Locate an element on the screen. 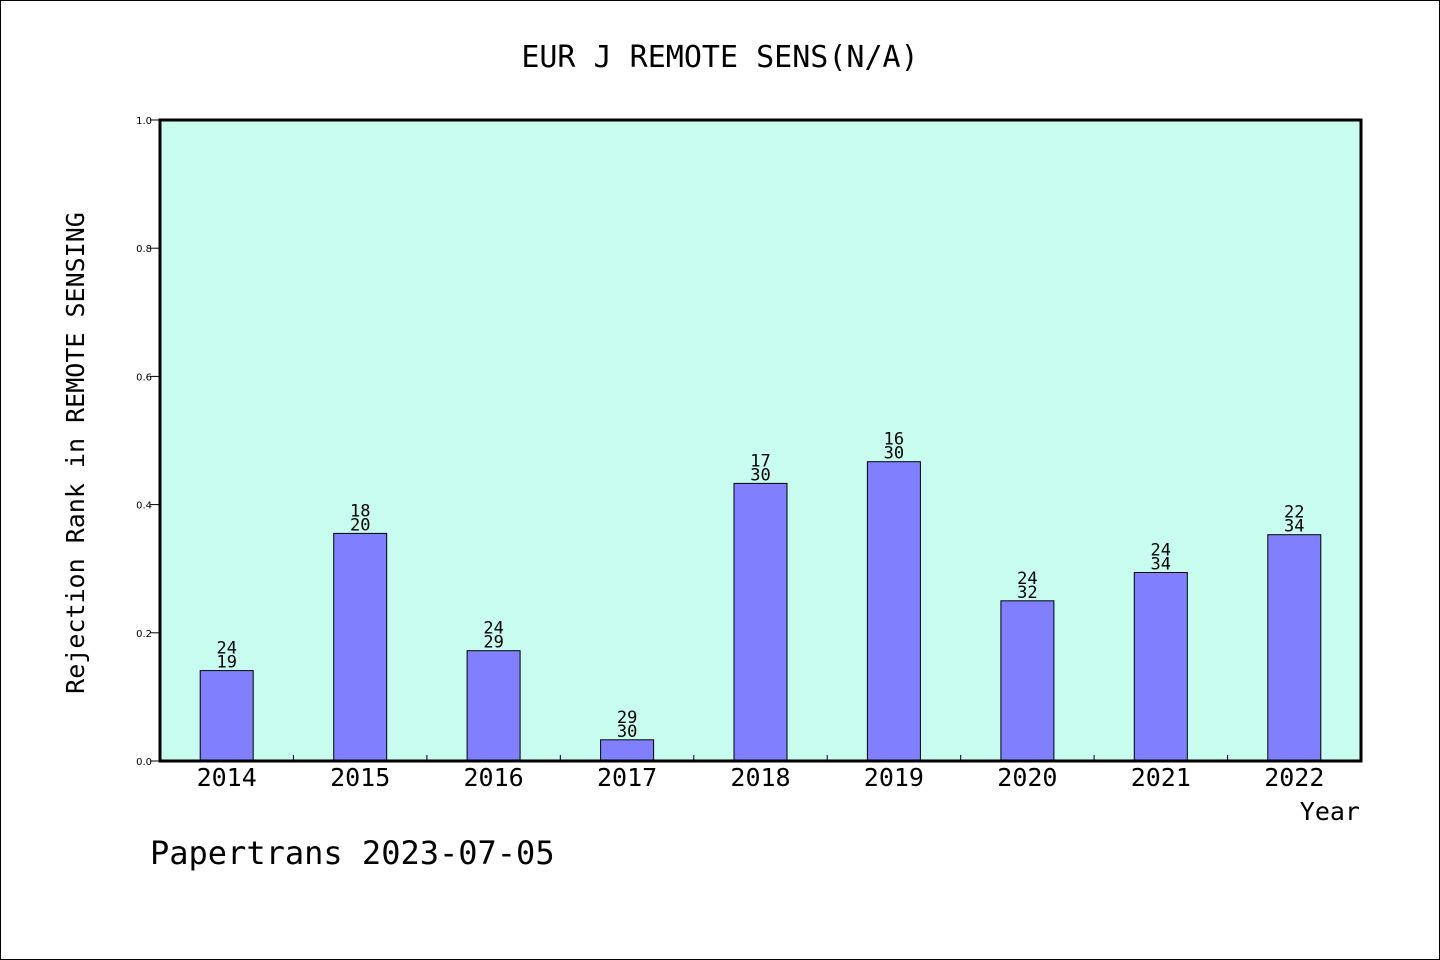 Image resolution: width=1440 pixels, height=960 pixels. x-tick-label-2020: 2020 is located at coordinates (1027, 777).